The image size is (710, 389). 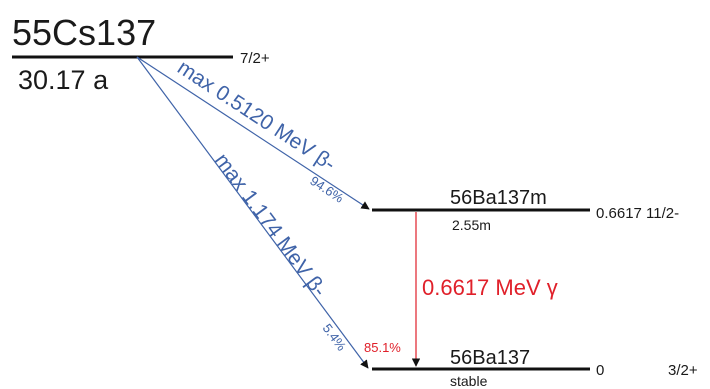 I want to click on ground-nuclide-label: 56Ba137, so click(x=490, y=358).